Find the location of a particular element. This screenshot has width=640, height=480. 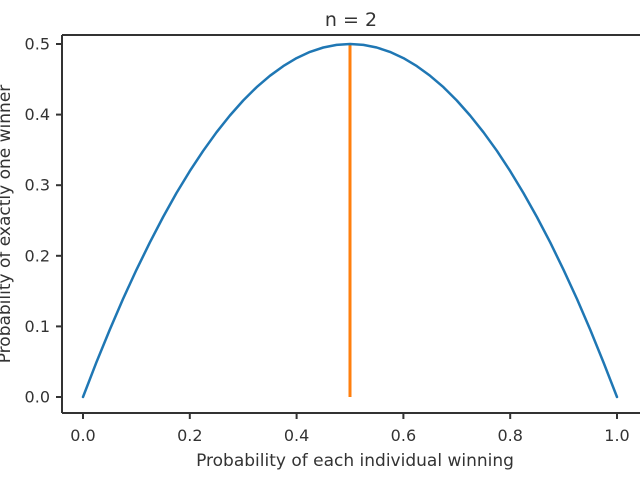

y-axis-label: Probability of exactly one winner is located at coordinates (7, 224).